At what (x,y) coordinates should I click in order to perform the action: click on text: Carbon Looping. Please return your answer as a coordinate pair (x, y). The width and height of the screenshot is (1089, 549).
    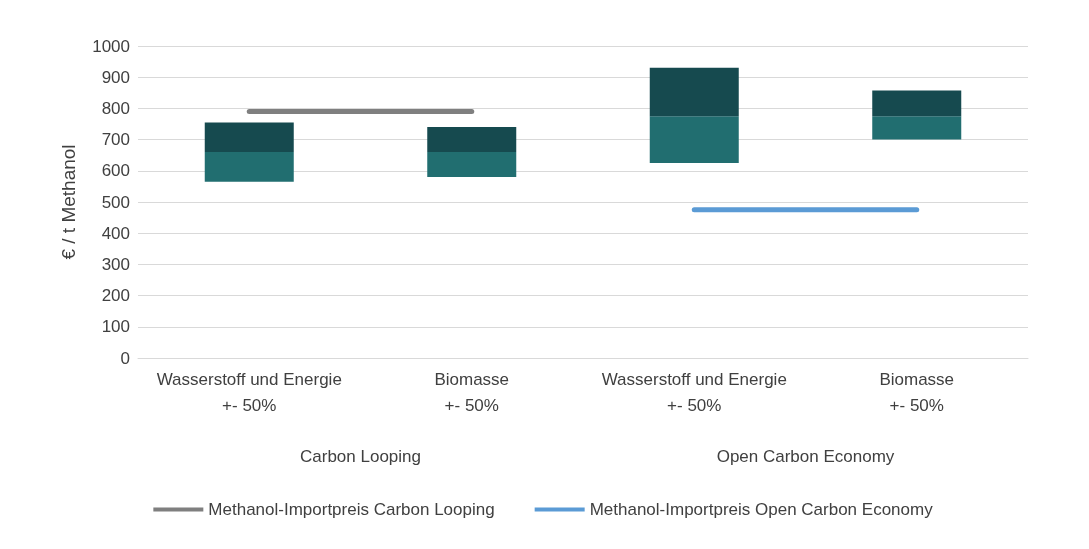
    Looking at the image, I should click on (360, 456).